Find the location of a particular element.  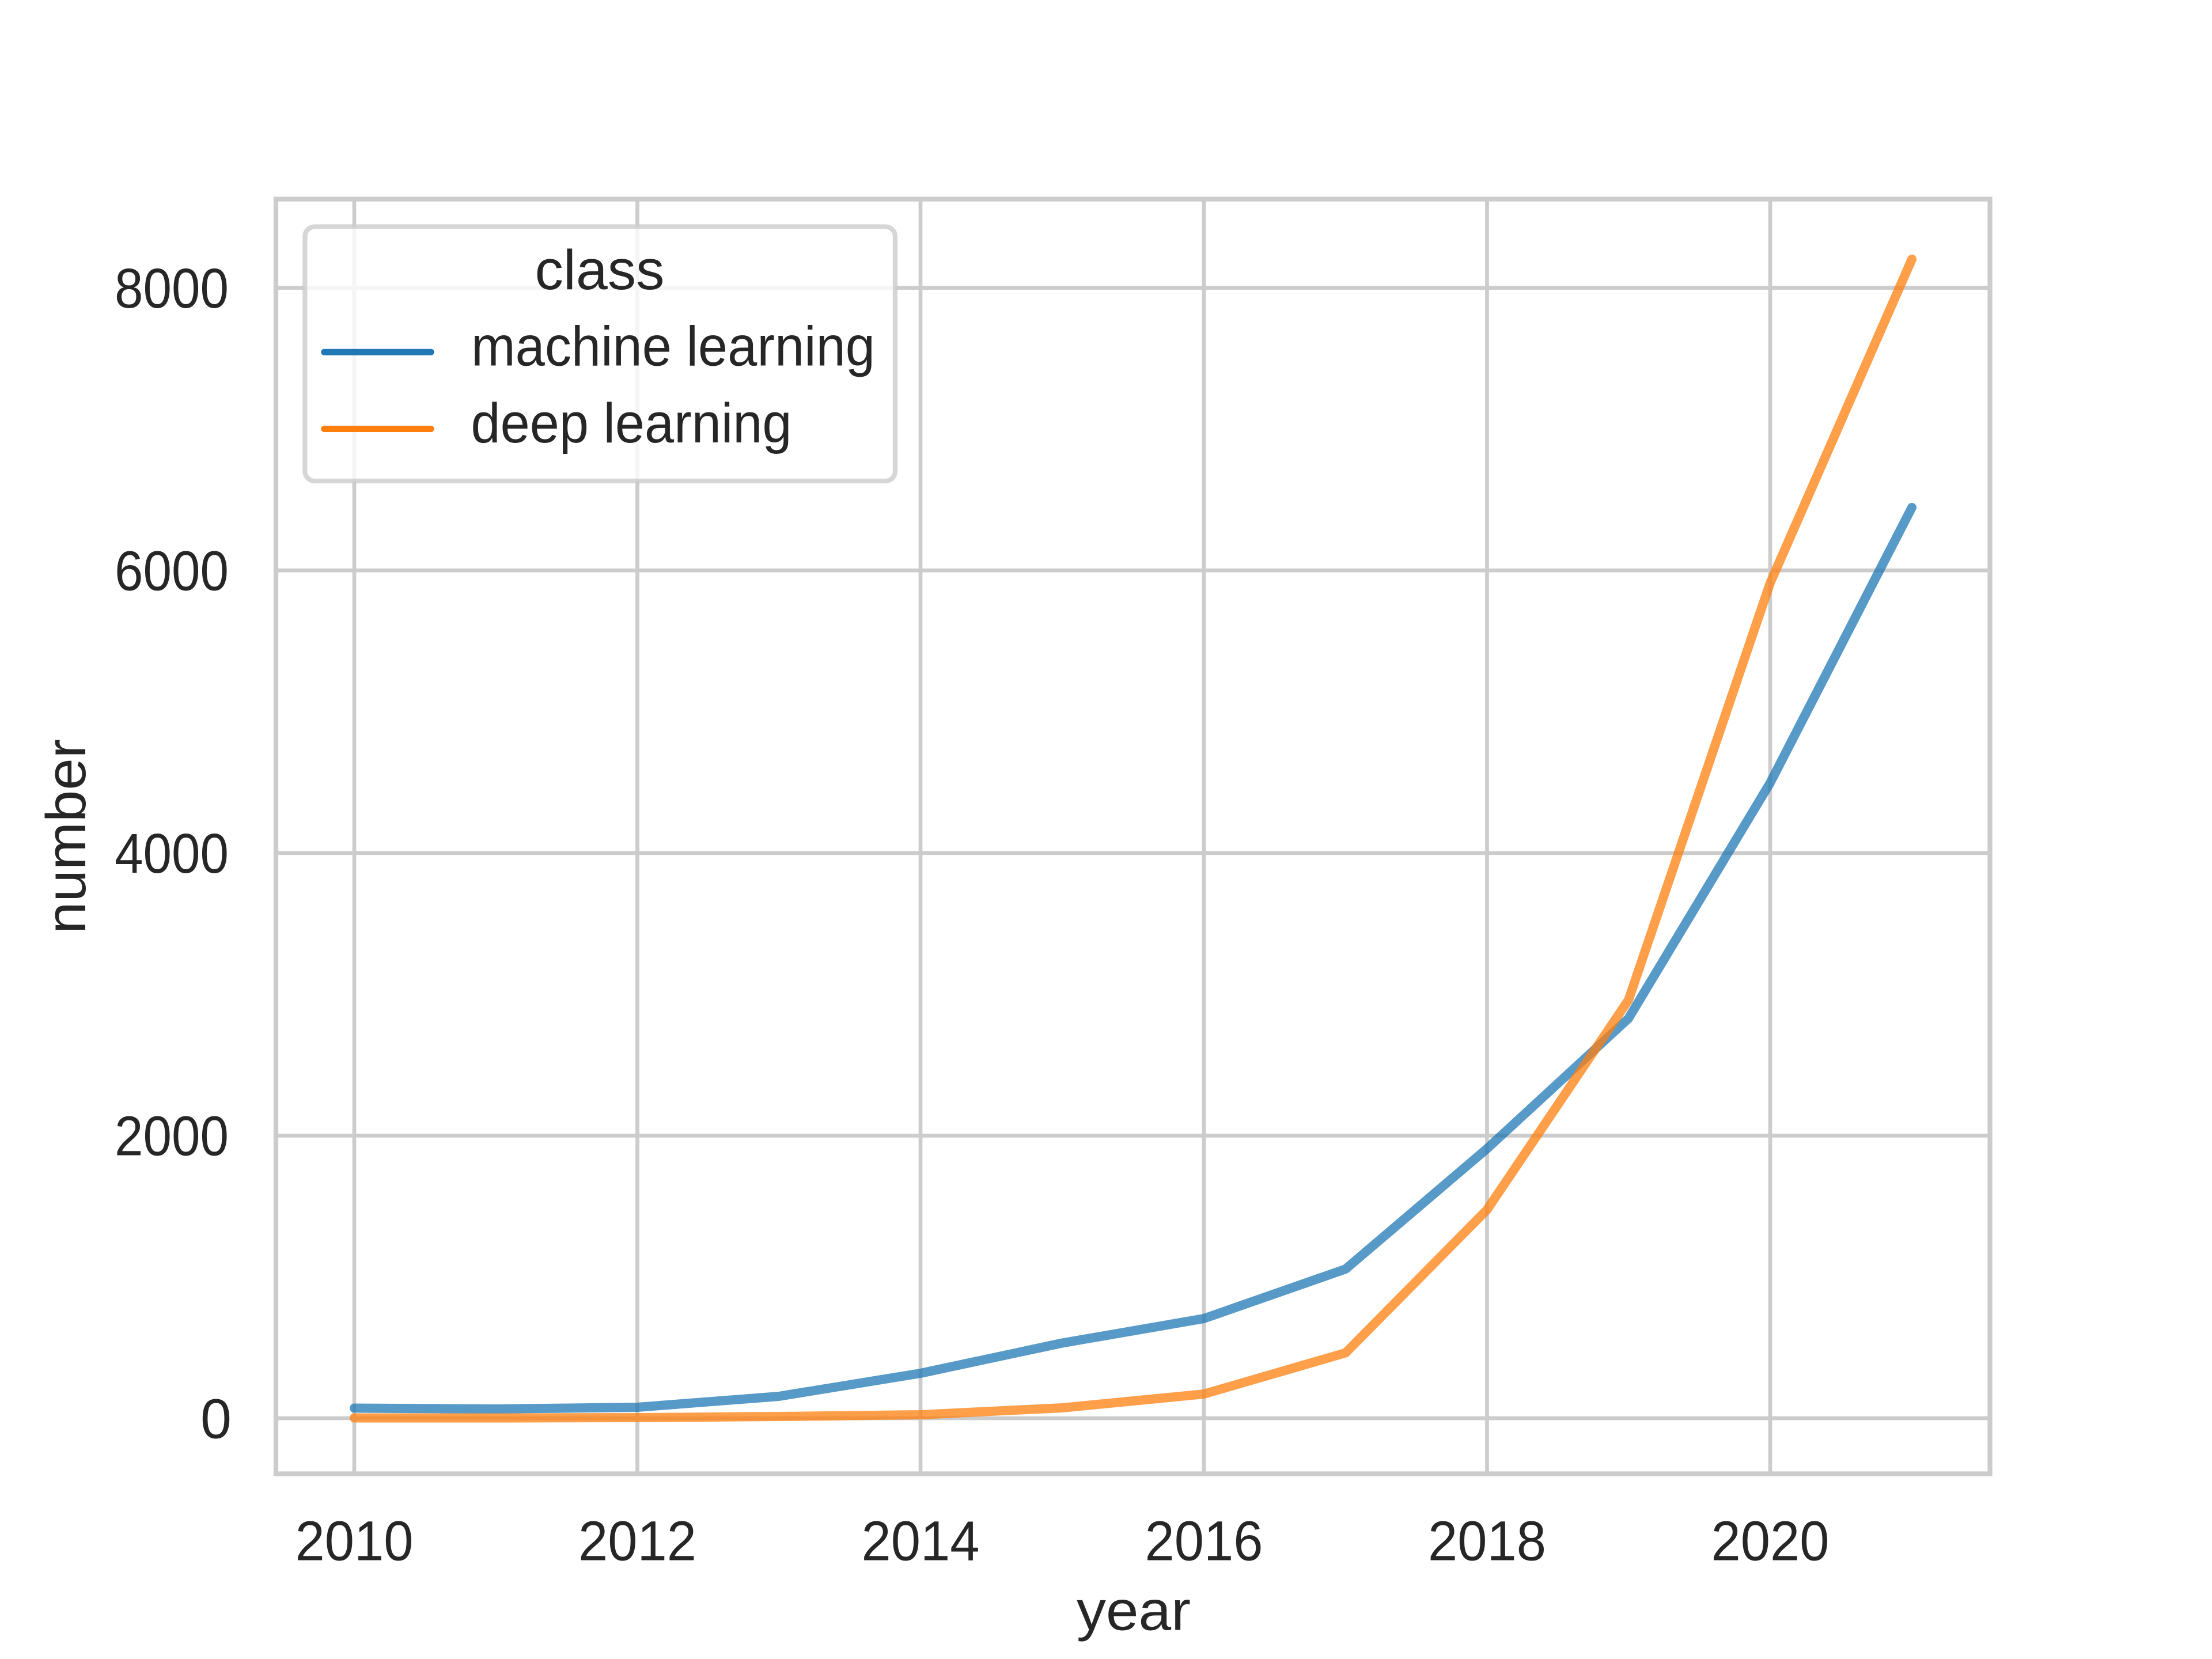

svg-text: 2012 is located at coordinates (637, 1541).